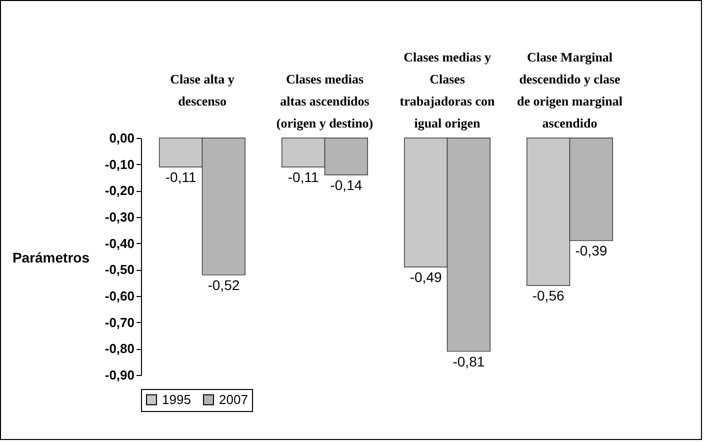  What do you see at coordinates (119, 243) in the screenshot?
I see `y-tick-label: -0,40` at bounding box center [119, 243].